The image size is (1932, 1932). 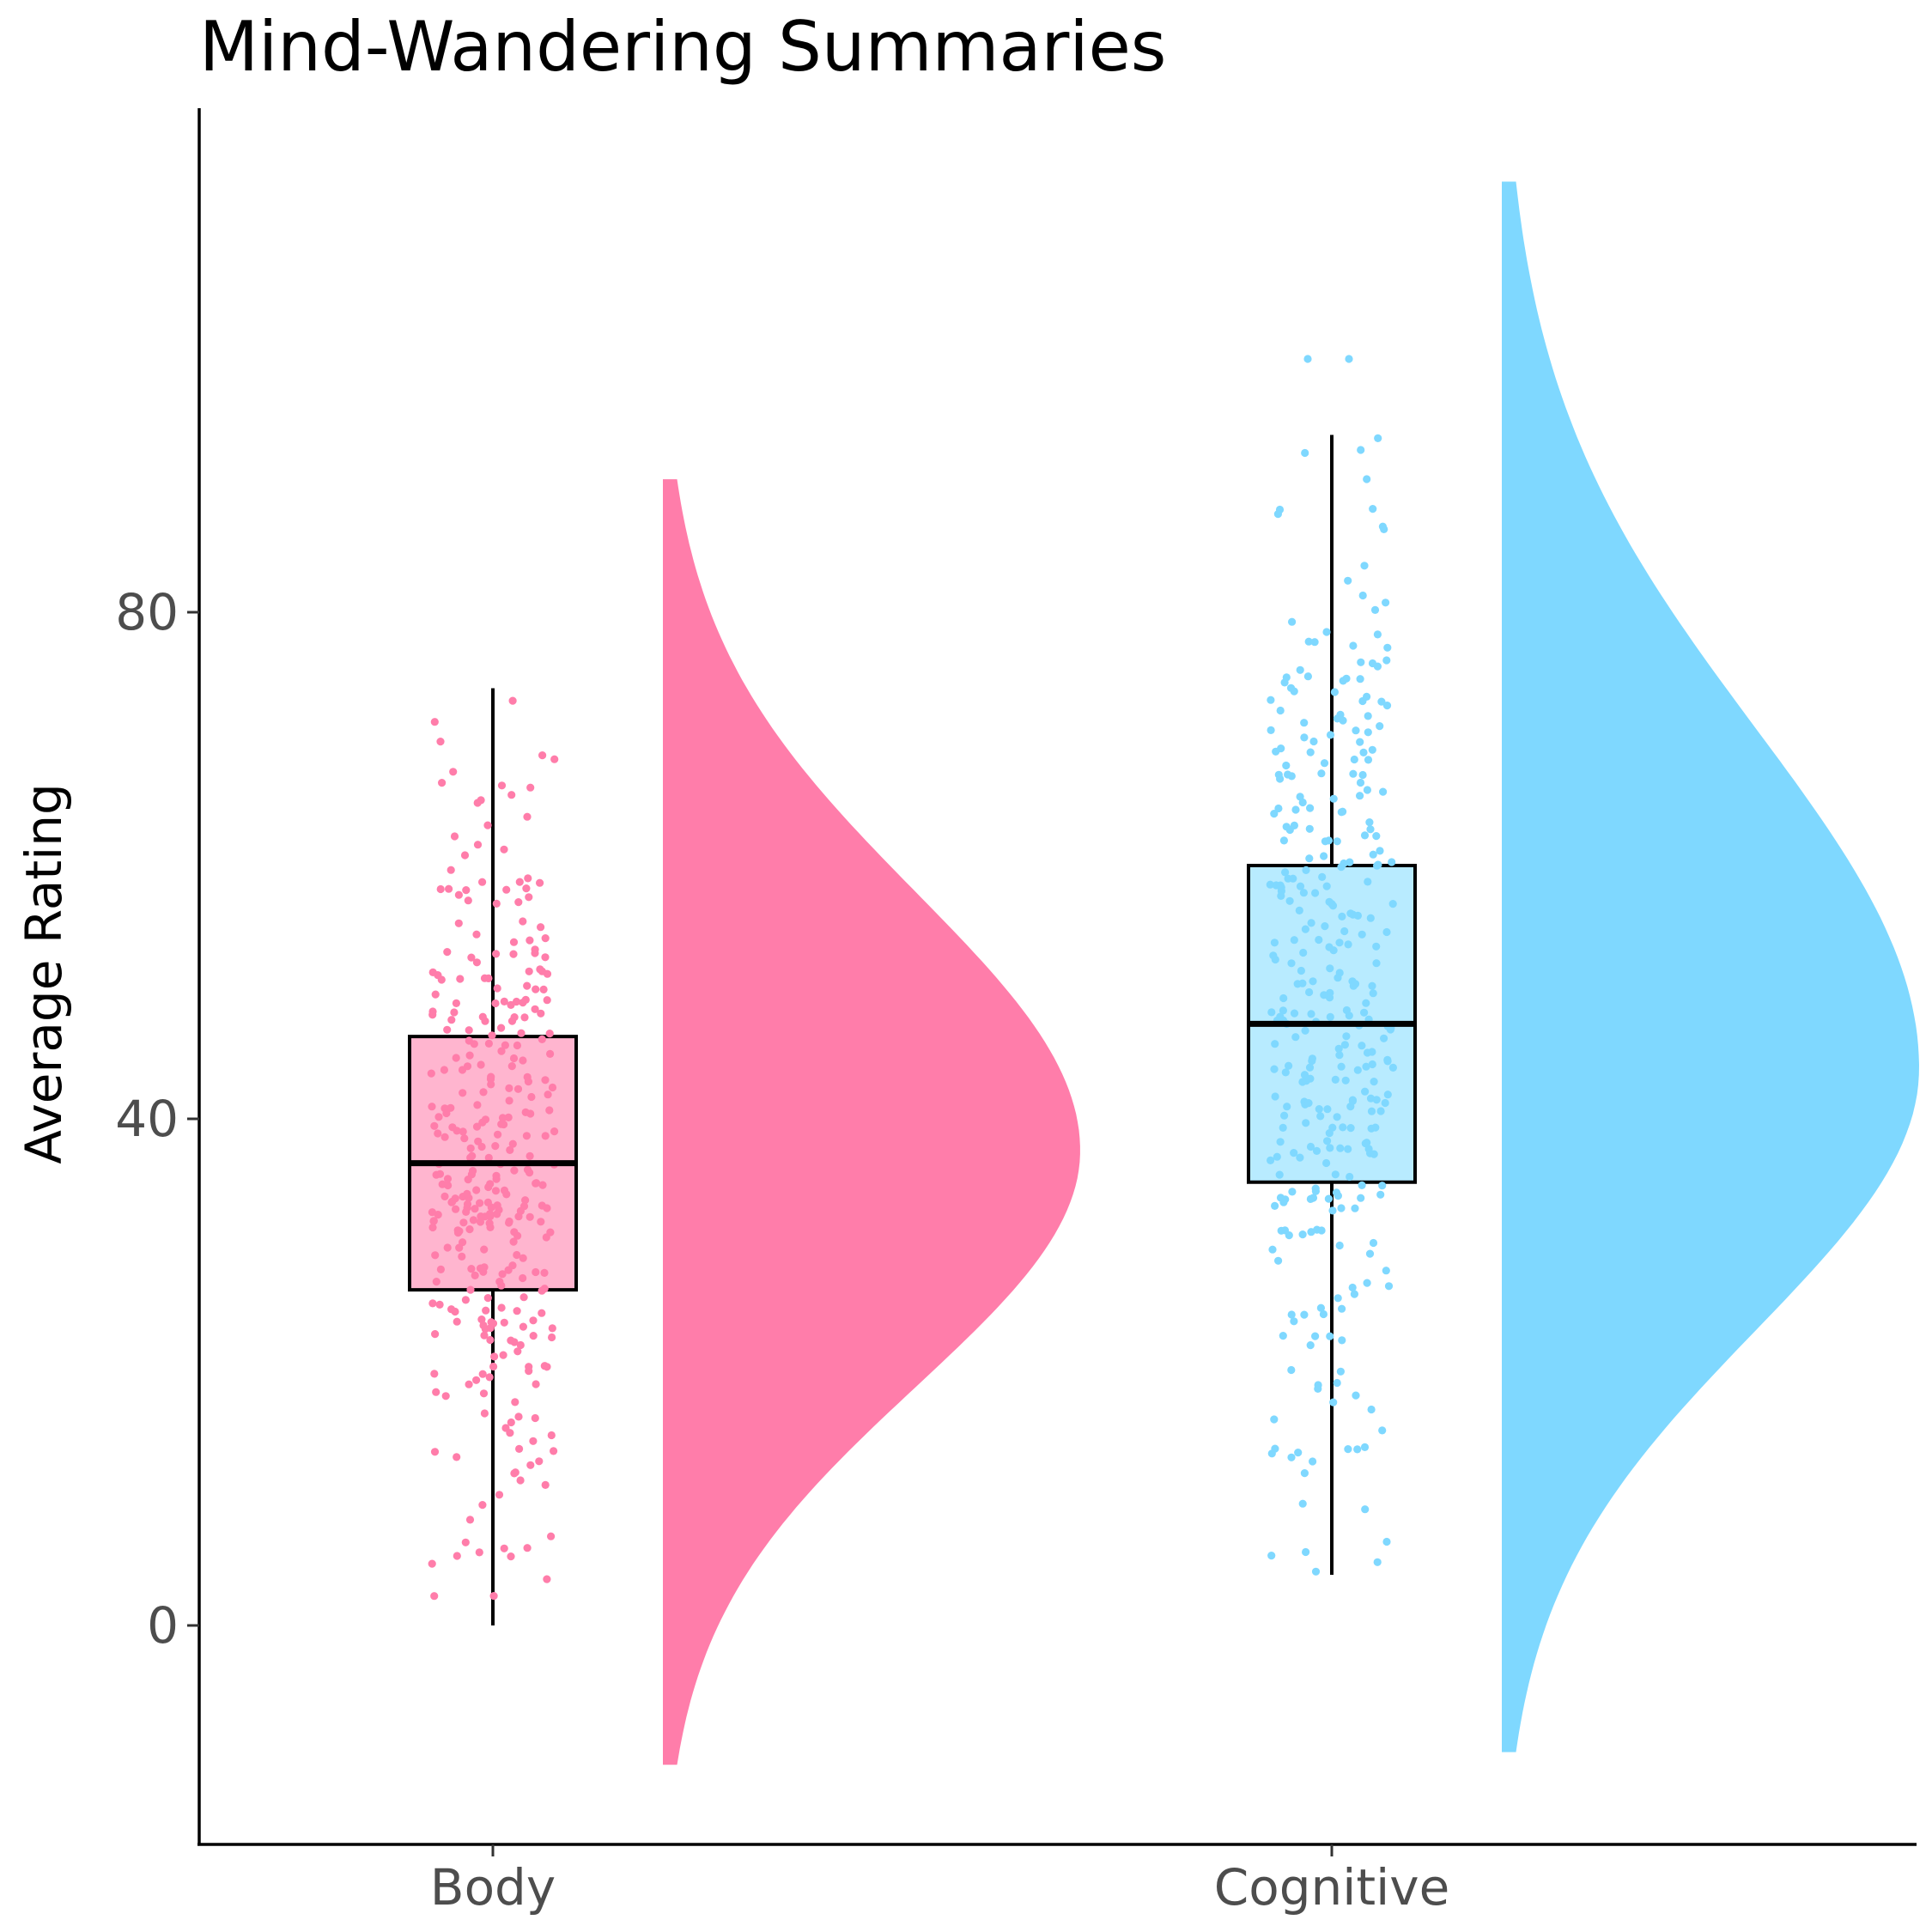 What do you see at coordinates (872, 1122) in the screenshot?
I see `body-density` at bounding box center [872, 1122].